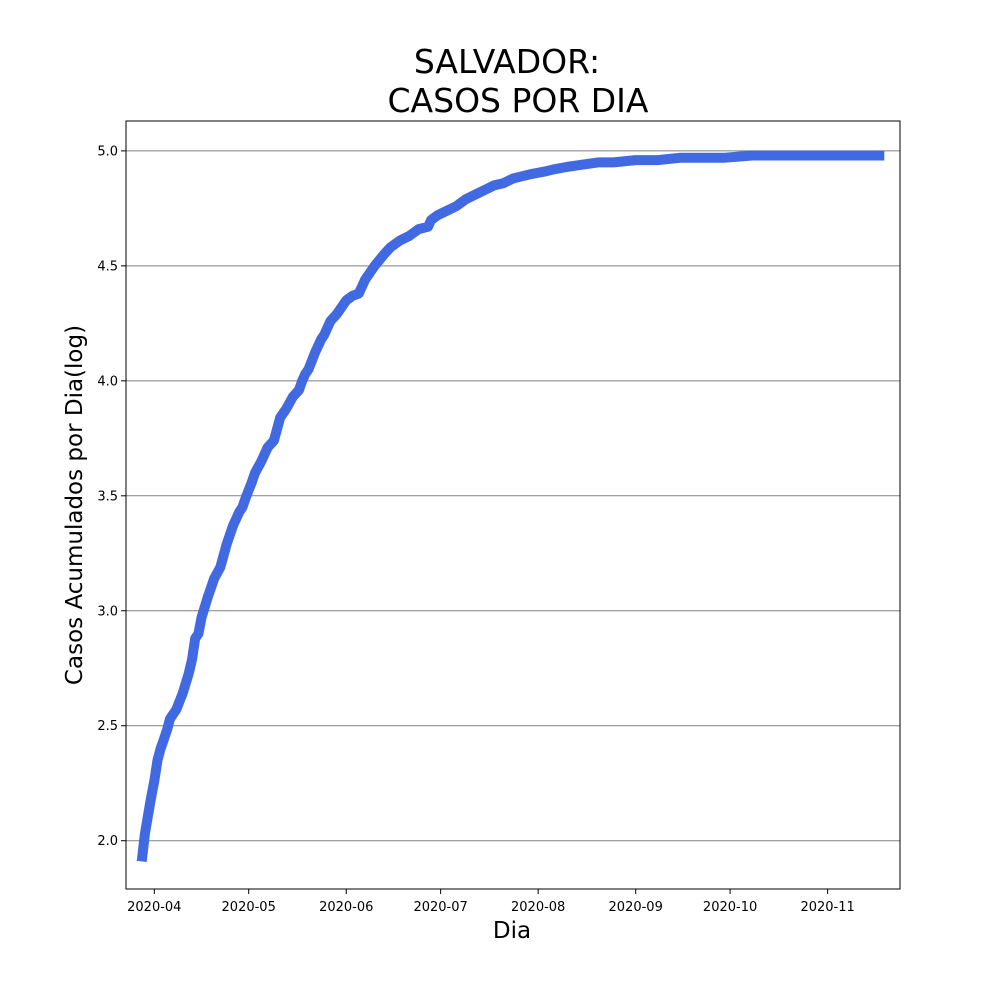 The height and width of the screenshot is (1000, 1000). Describe the element at coordinates (636, 907) in the screenshot. I see `x-tick-label: 2020-09` at that location.